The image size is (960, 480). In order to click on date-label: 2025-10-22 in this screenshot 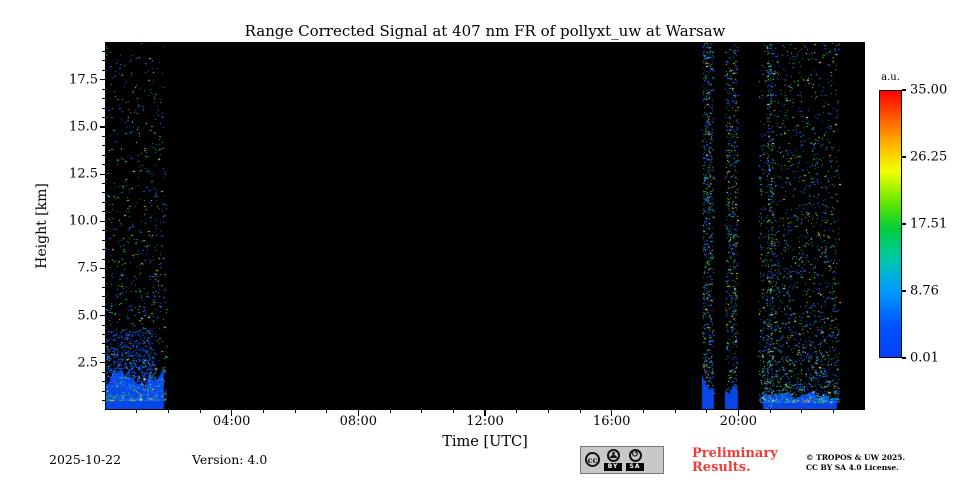, I will do `click(85, 459)`.